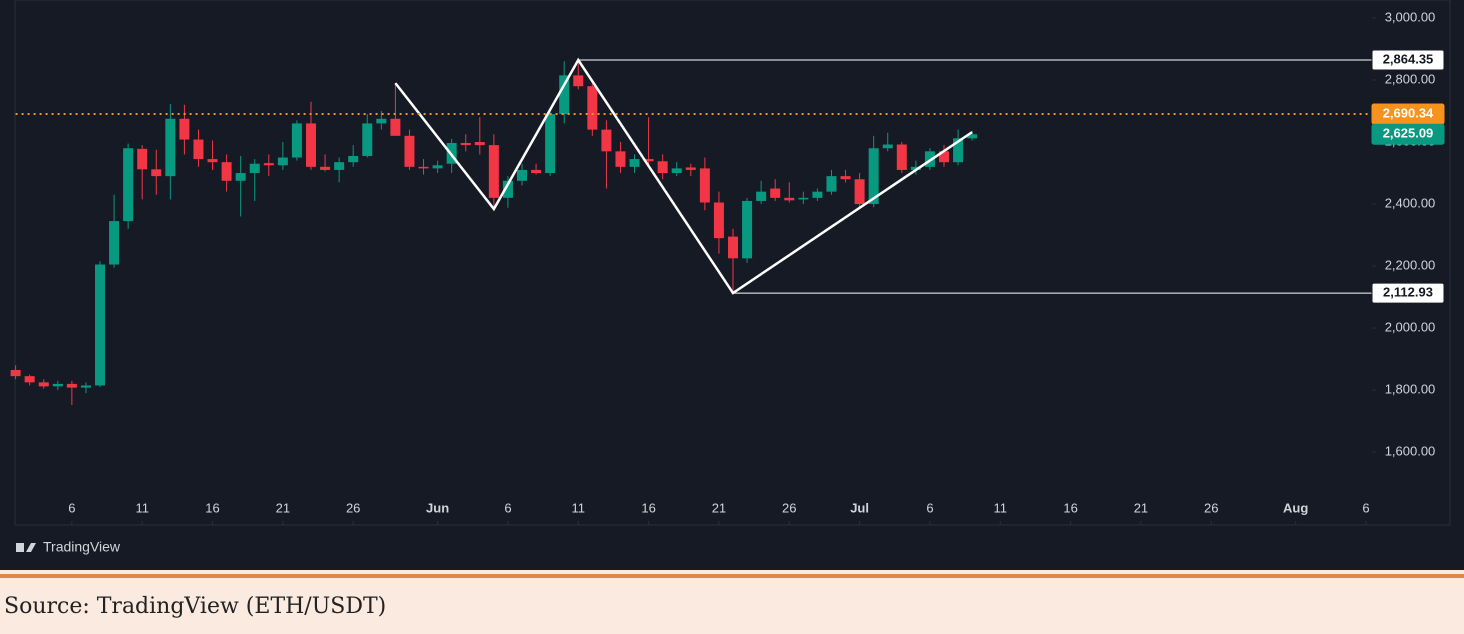 The height and width of the screenshot is (634, 1464). What do you see at coordinates (1410, 202) in the screenshot?
I see `y-tick-label: 2,400.00` at bounding box center [1410, 202].